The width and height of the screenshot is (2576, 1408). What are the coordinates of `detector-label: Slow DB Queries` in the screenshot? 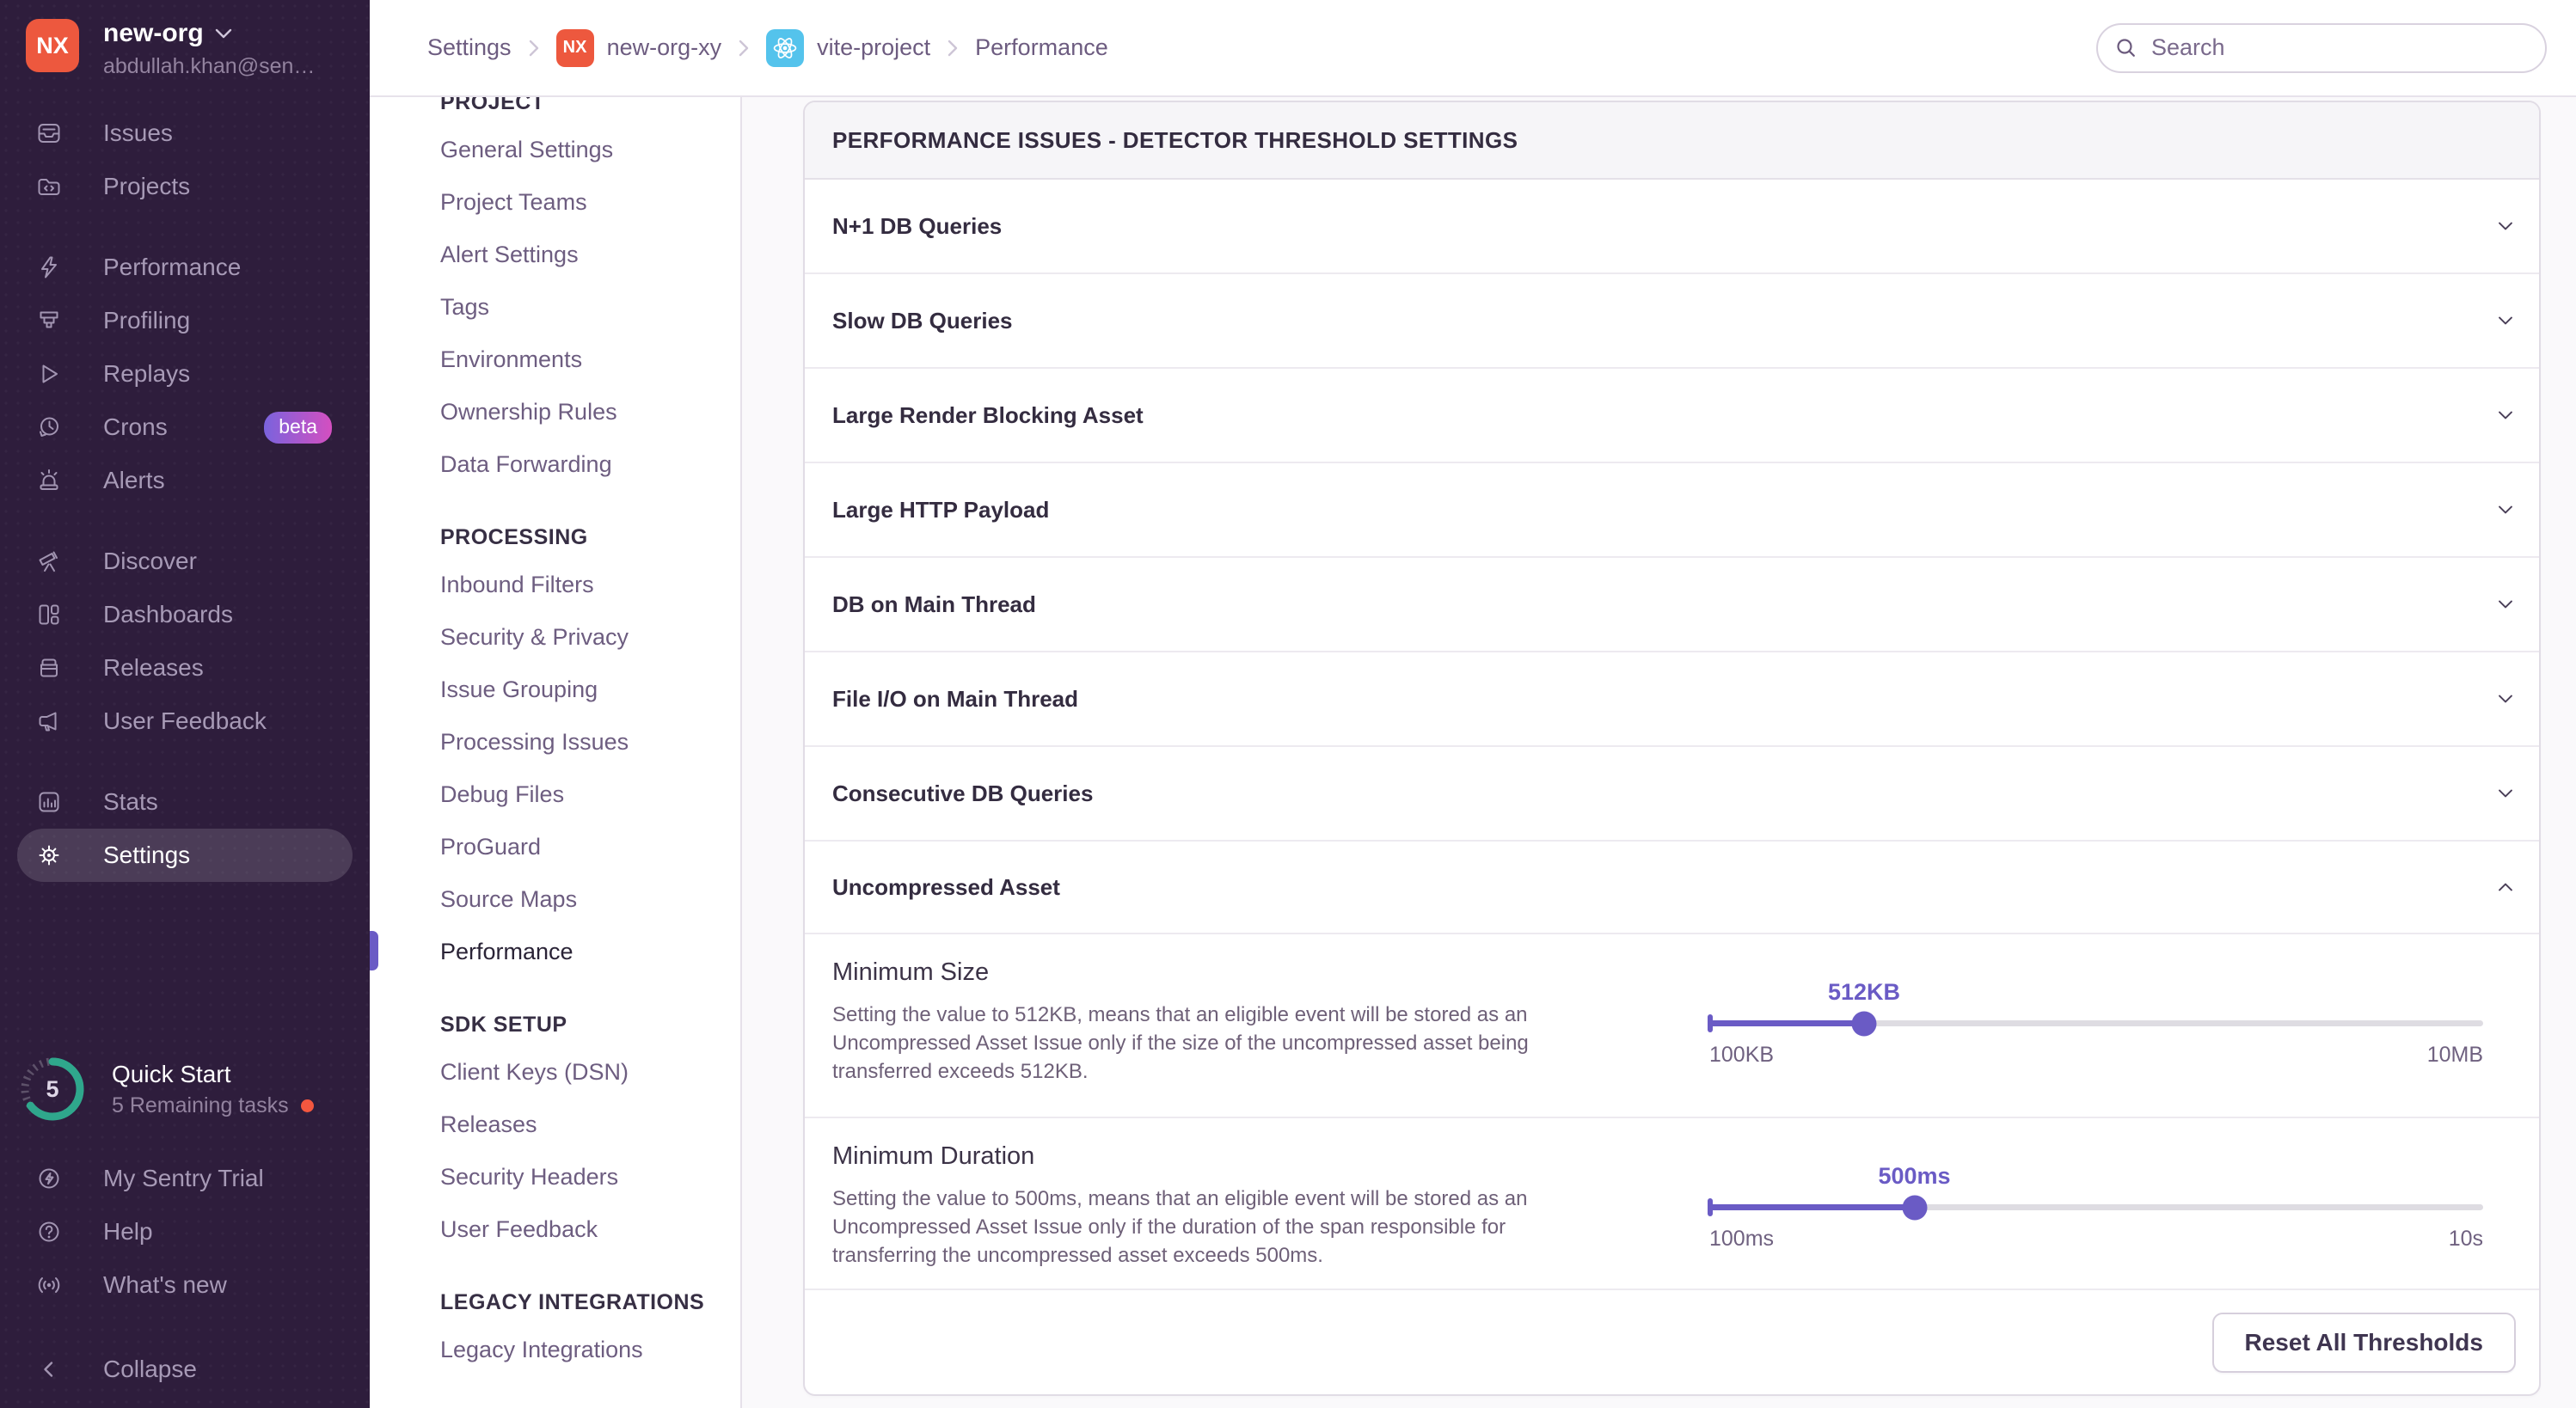 It's located at (922, 320).